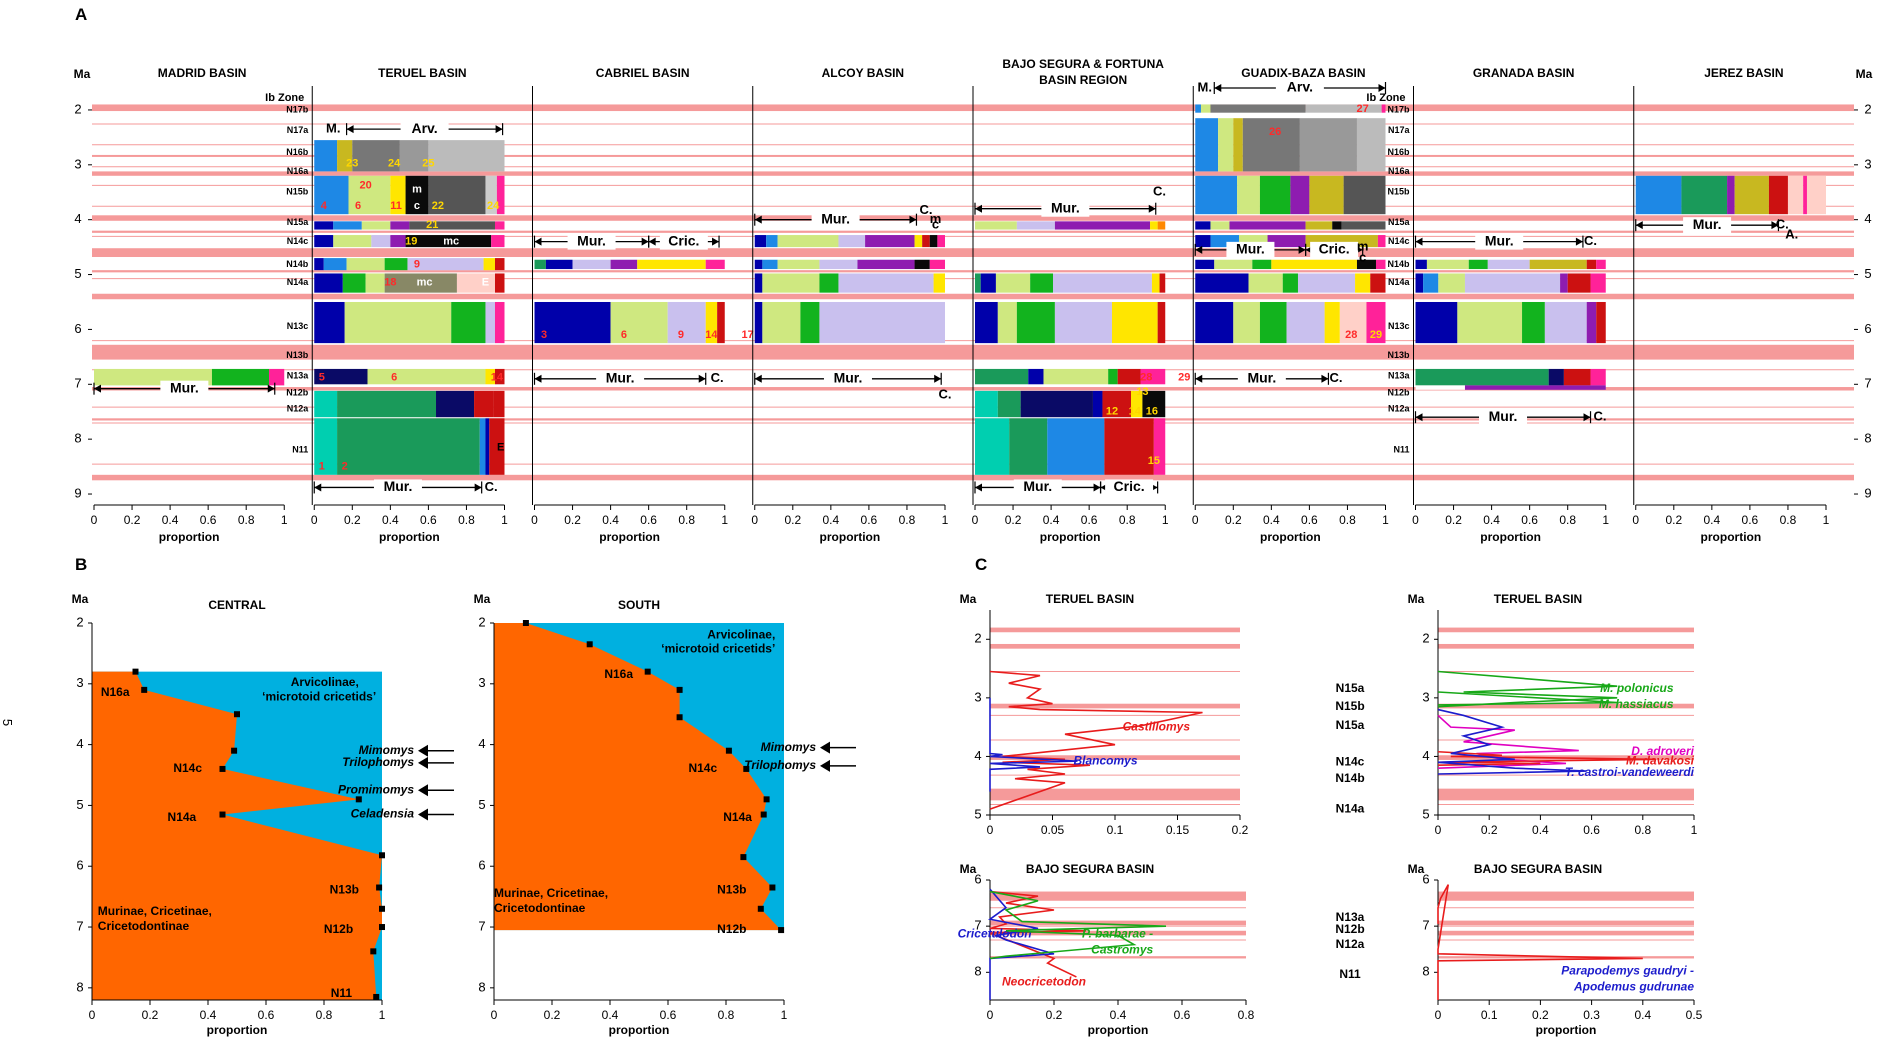 The height and width of the screenshot is (1054, 1891). What do you see at coordinates (344, 890) in the screenshot?
I see `zone-label: N13b` at bounding box center [344, 890].